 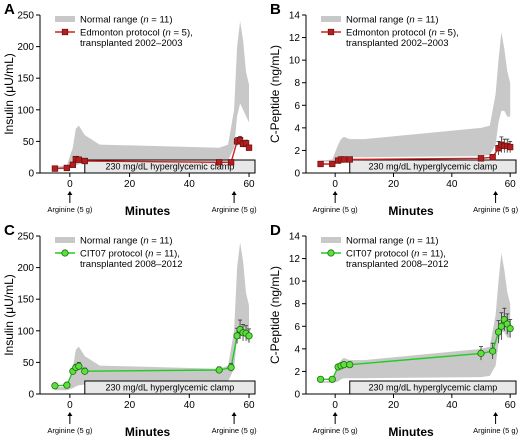 I want to click on y-tick-label: 12, so click(x=295, y=259).